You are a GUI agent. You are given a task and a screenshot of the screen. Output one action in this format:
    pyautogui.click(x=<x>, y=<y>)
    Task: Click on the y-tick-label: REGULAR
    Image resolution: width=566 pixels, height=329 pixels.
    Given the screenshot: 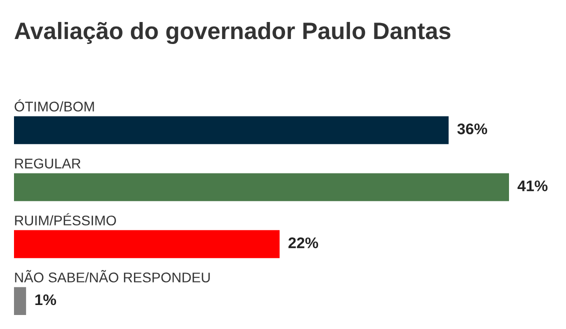 What is the action you would take?
    pyautogui.click(x=47, y=163)
    